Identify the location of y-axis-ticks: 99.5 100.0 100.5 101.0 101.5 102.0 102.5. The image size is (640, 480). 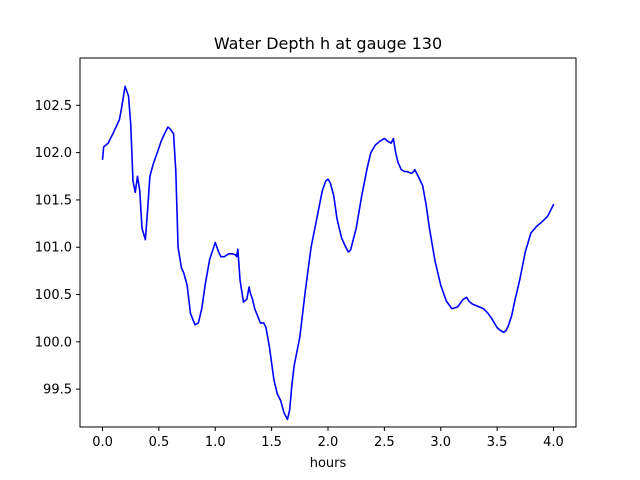
(57, 248).